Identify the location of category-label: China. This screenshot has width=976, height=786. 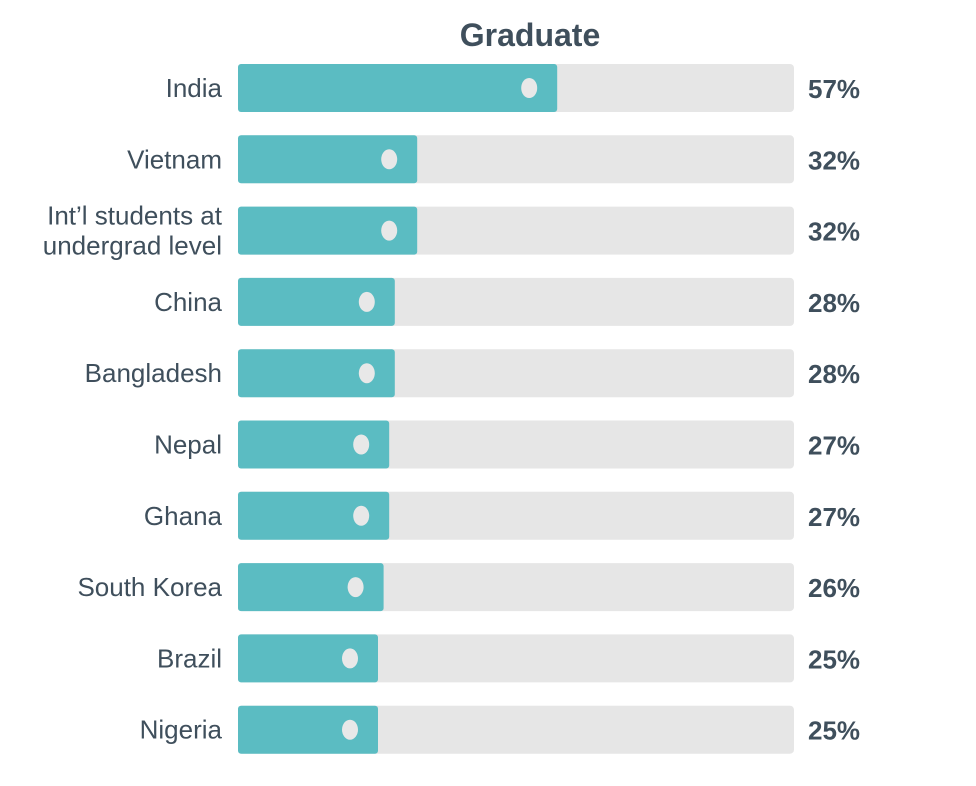
(188, 302).